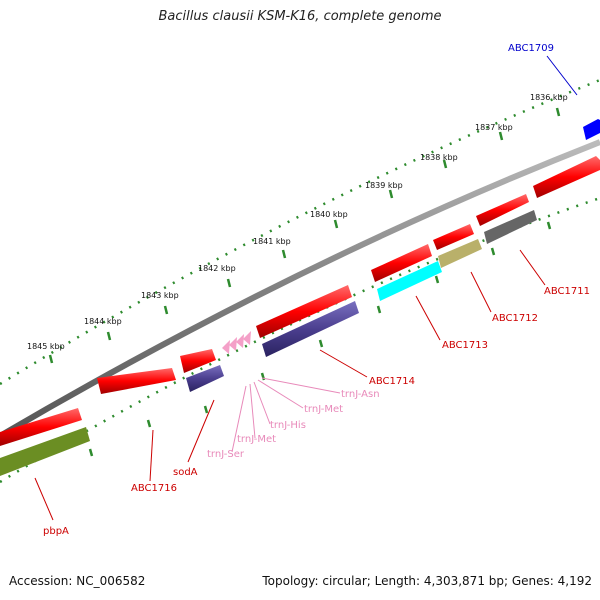 The width and height of the screenshot is (600, 600). Describe the element at coordinates (460, 253) in the screenshot. I see `gene-abc1712` at that location.